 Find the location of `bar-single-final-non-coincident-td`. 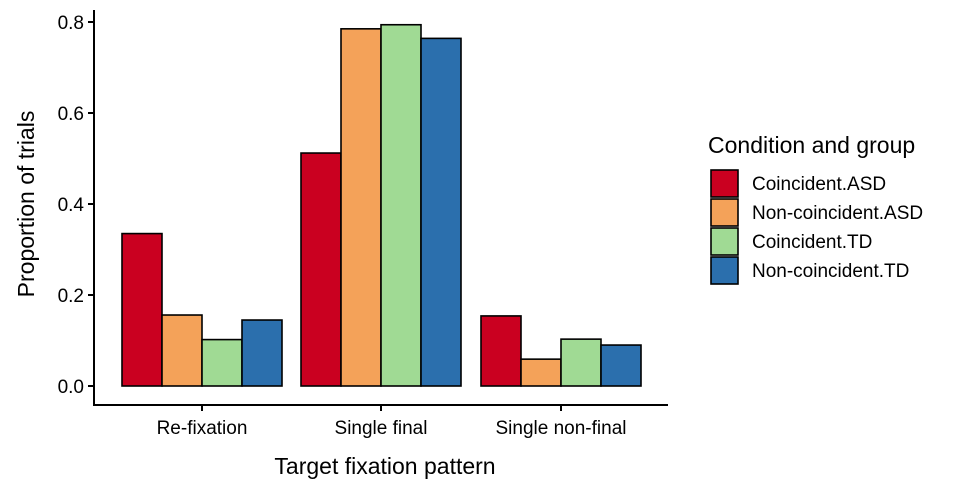

bar-single-final-non-coincident-td is located at coordinates (441, 212).